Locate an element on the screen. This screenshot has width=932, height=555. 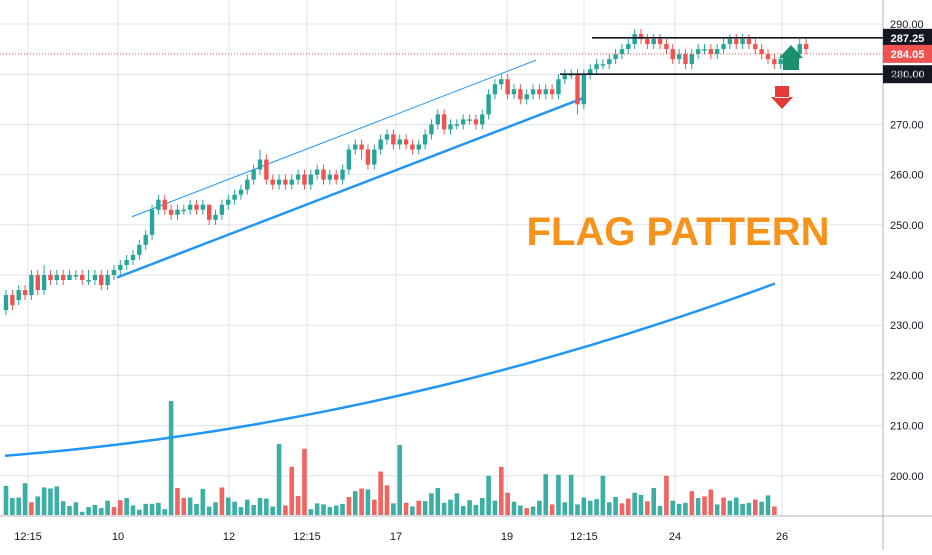
price-tick-label: 210.00 is located at coordinates (907, 427).